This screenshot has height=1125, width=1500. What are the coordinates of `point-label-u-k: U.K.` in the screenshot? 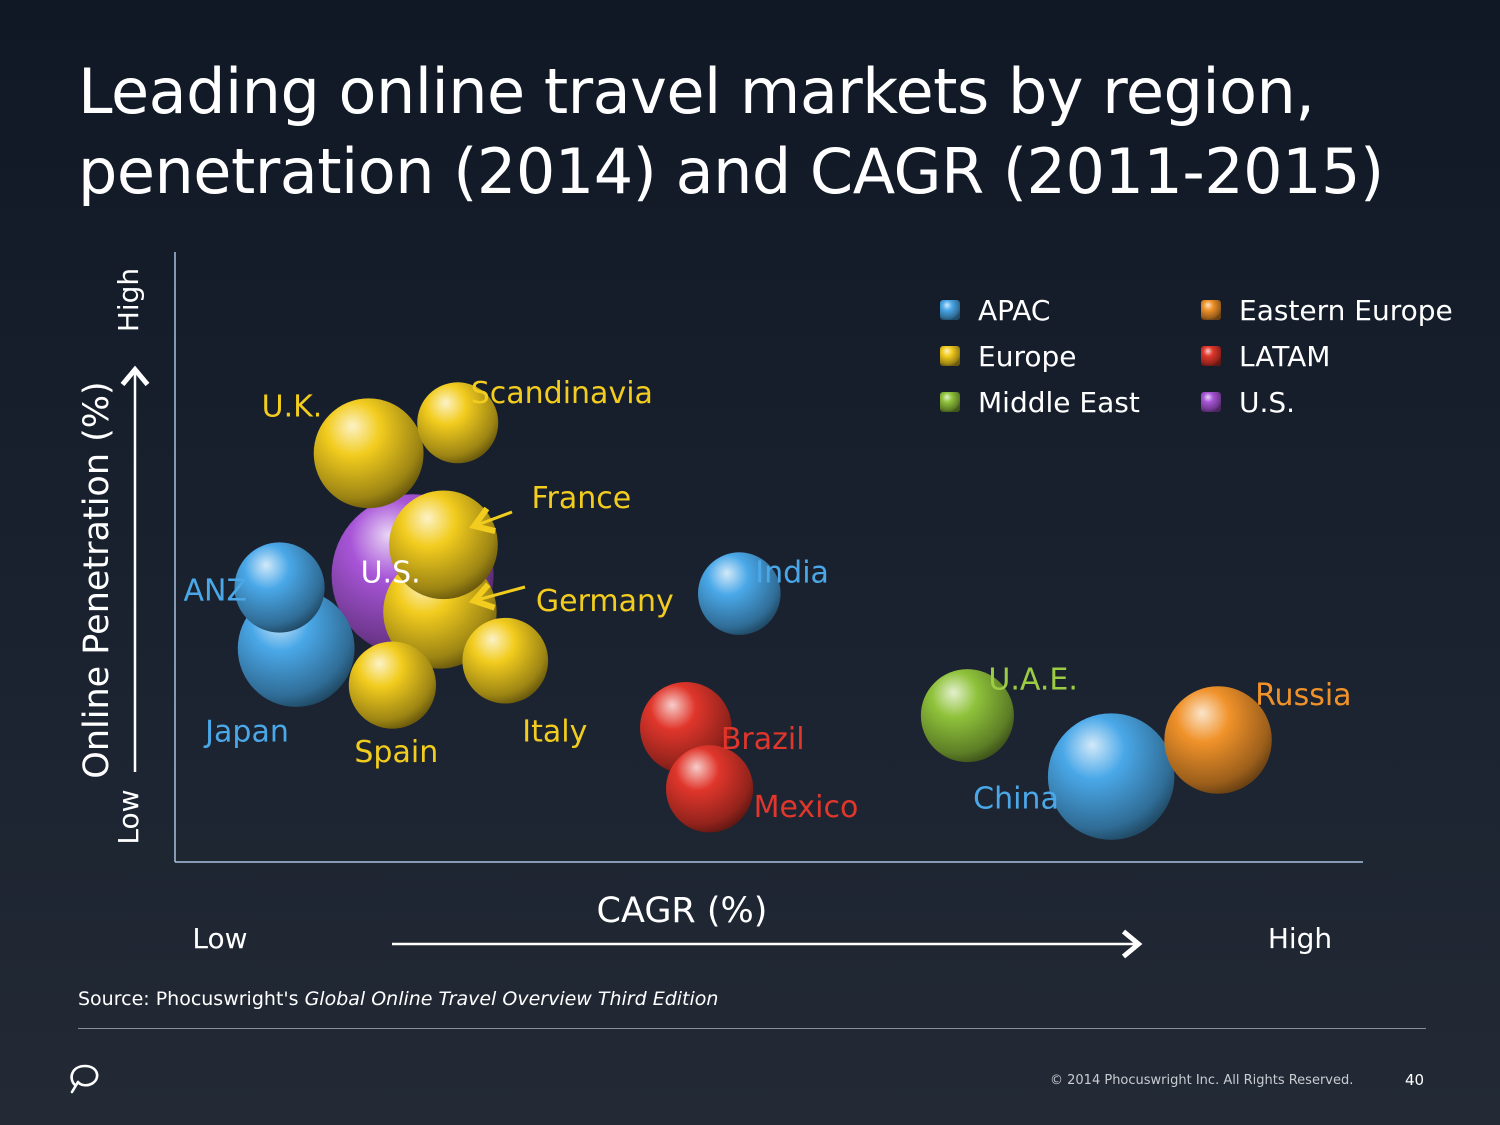 It's located at (292, 406).